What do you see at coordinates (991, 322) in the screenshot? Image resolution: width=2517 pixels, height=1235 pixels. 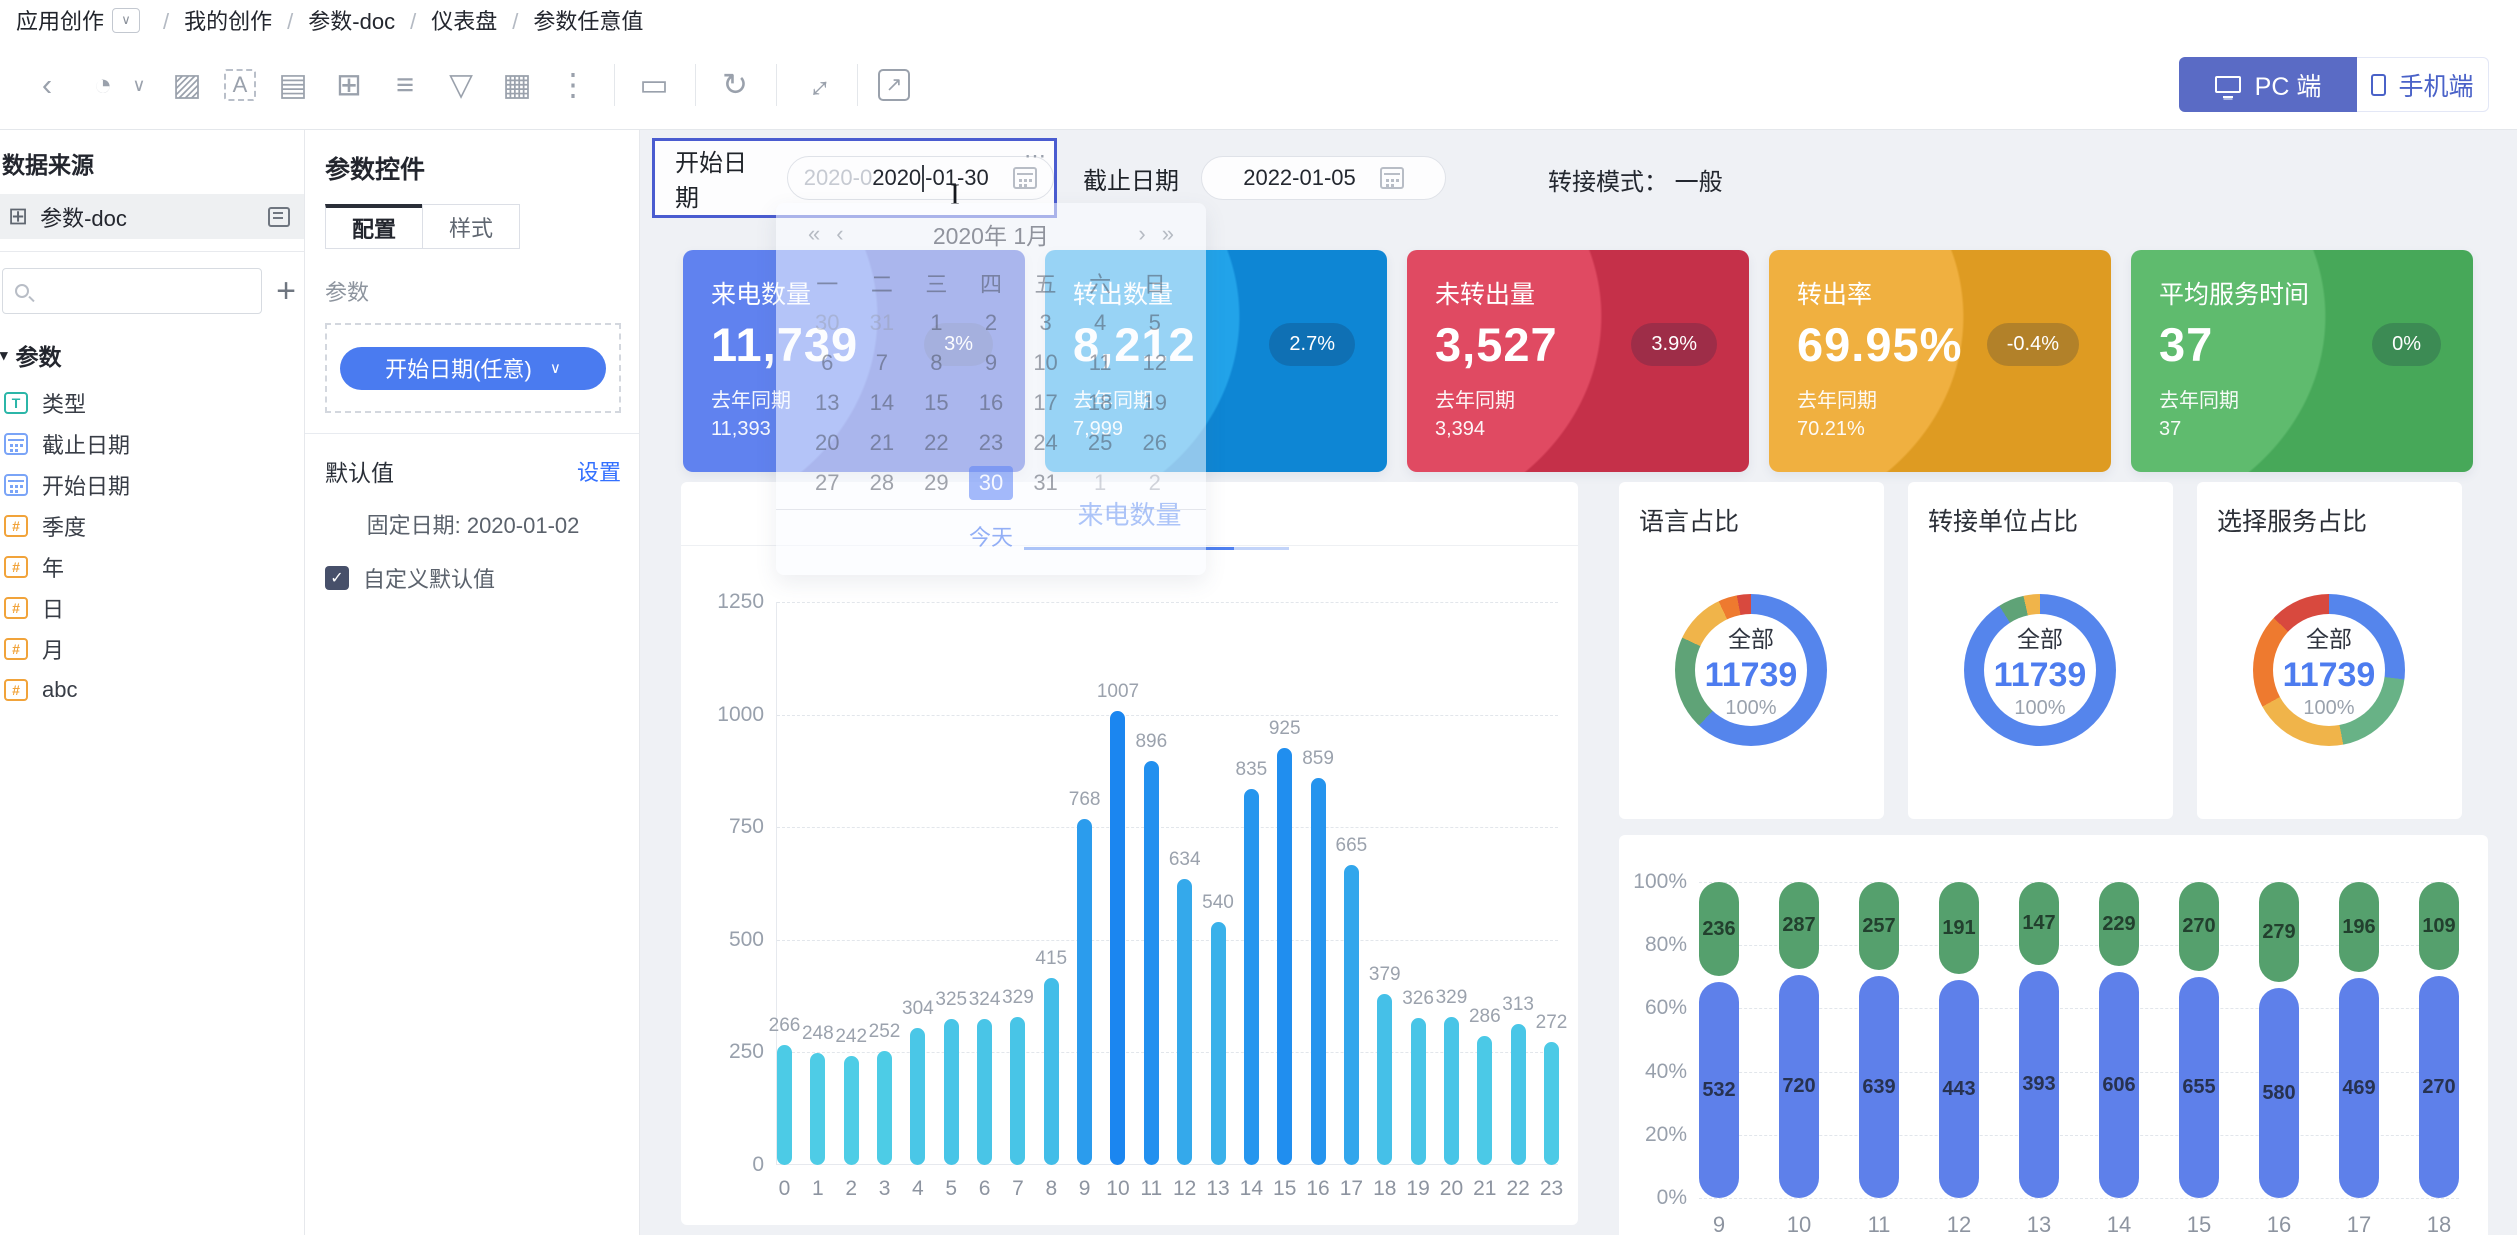 I see `calendar-day: 2` at bounding box center [991, 322].